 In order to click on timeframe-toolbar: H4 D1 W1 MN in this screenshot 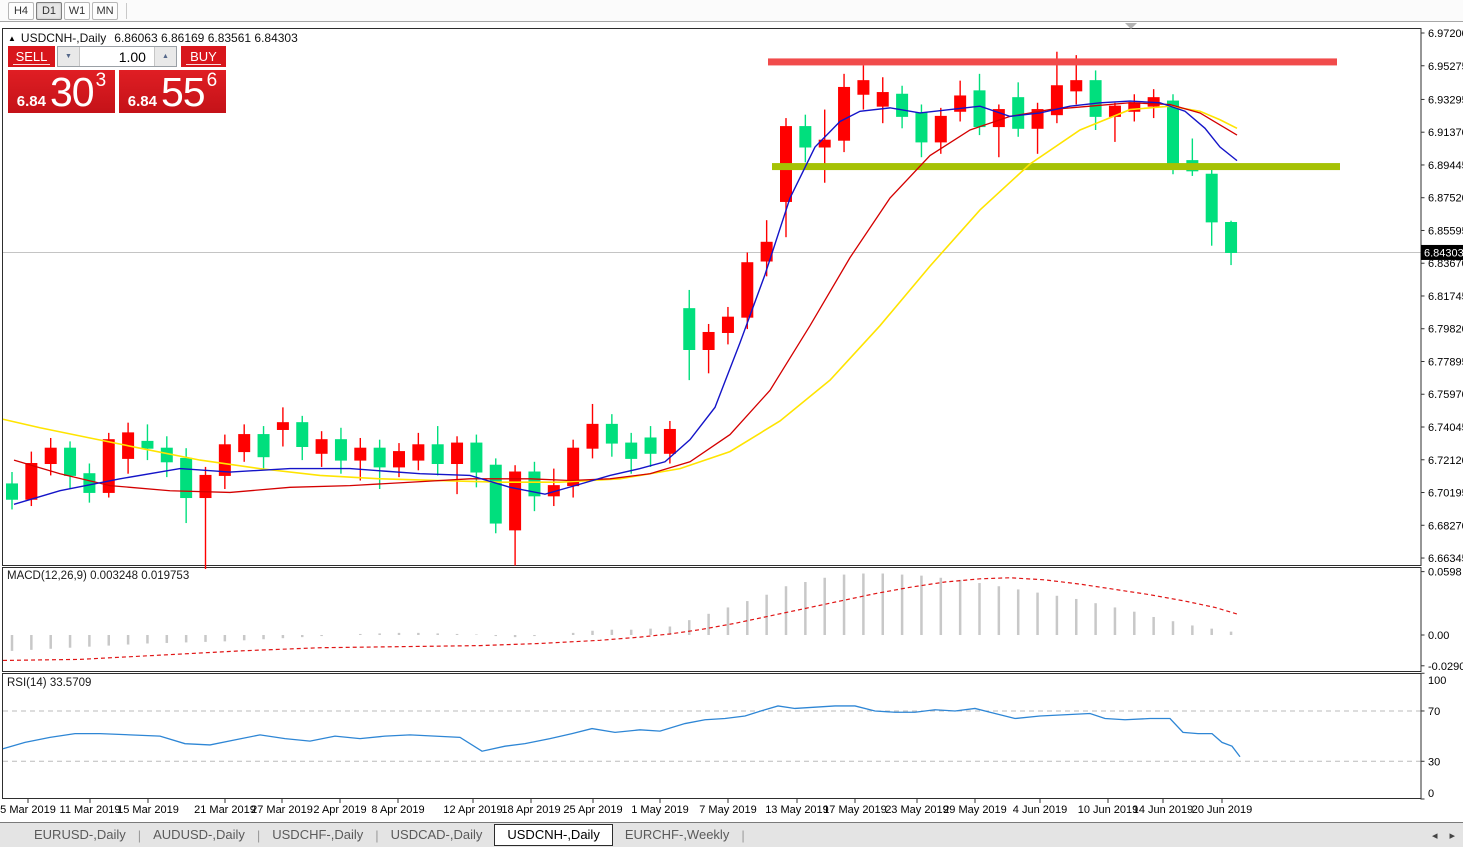, I will do `click(731, 11)`.